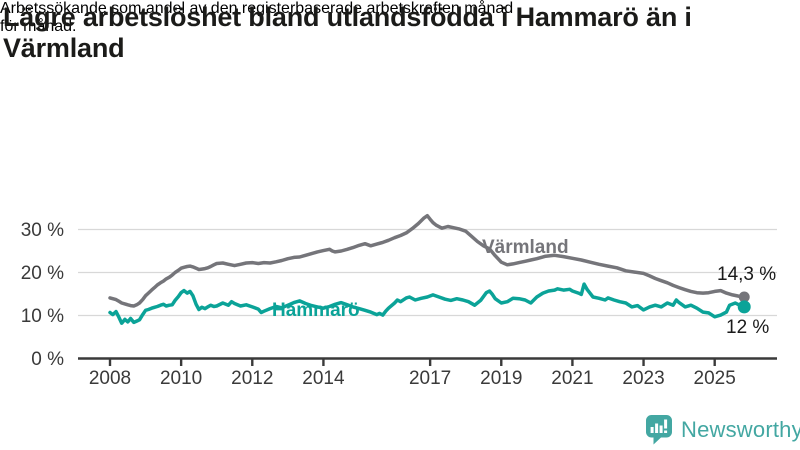 This screenshot has height=450, width=800. I want to click on x-axis-label: 2019, so click(501, 378).